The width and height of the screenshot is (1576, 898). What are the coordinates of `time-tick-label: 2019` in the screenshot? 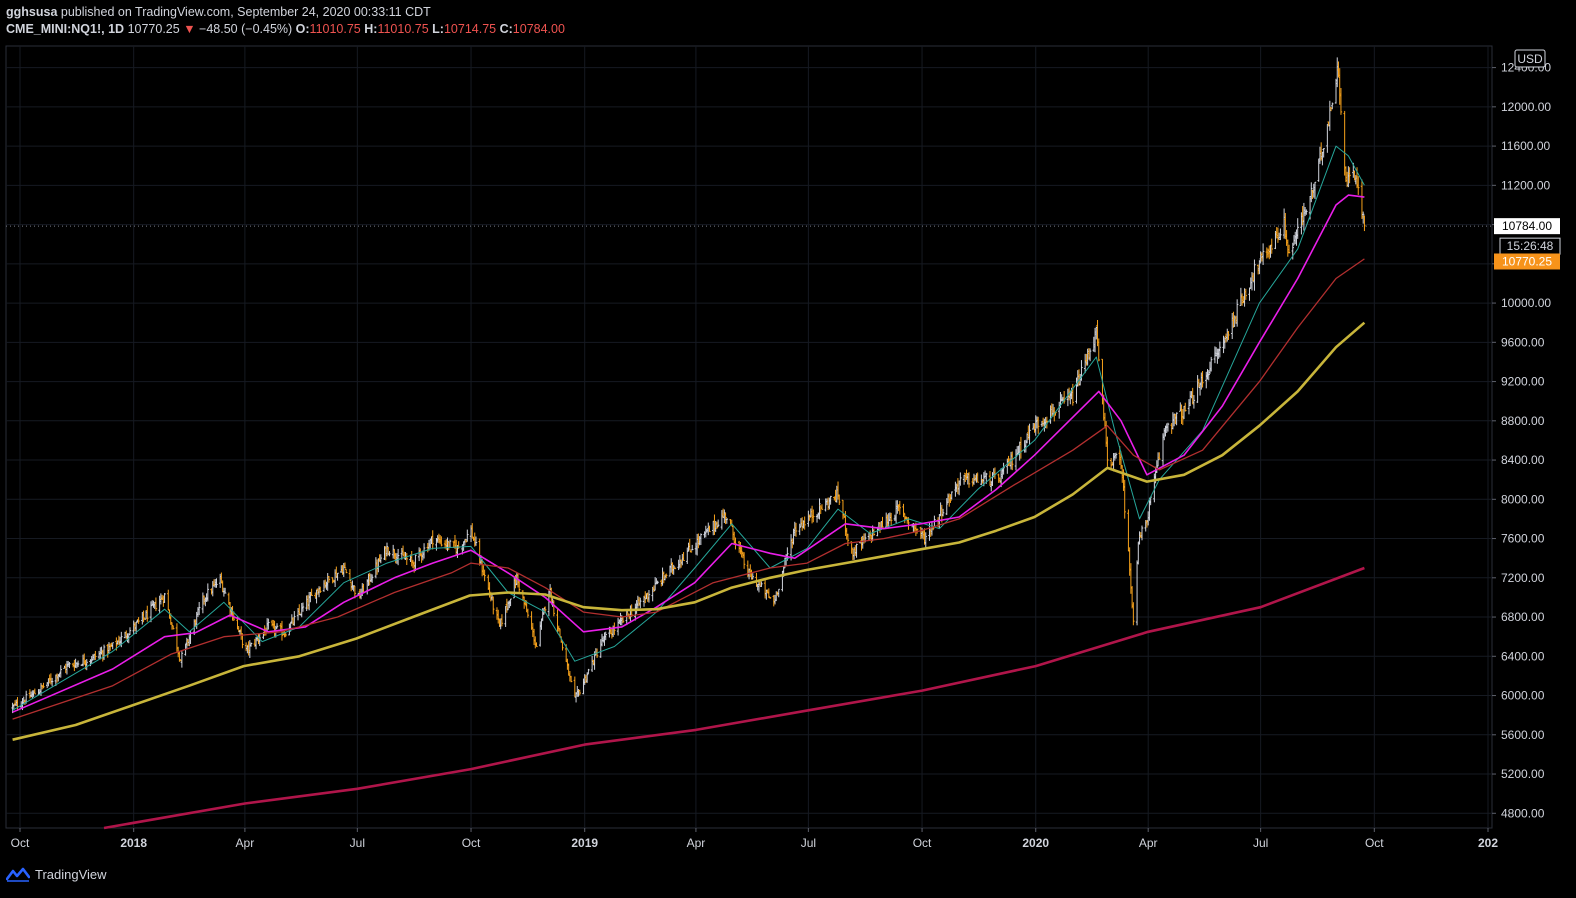 It's located at (584, 843).